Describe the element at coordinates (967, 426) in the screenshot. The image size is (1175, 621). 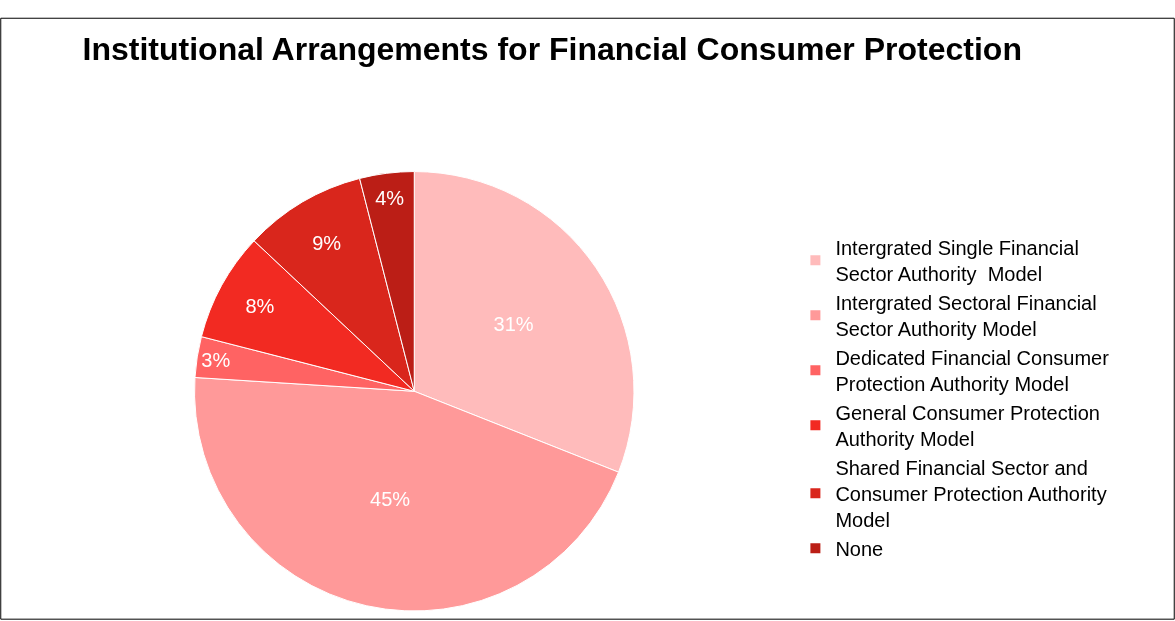
I see `legend-label: General Consumer Protection Authority Model` at that location.